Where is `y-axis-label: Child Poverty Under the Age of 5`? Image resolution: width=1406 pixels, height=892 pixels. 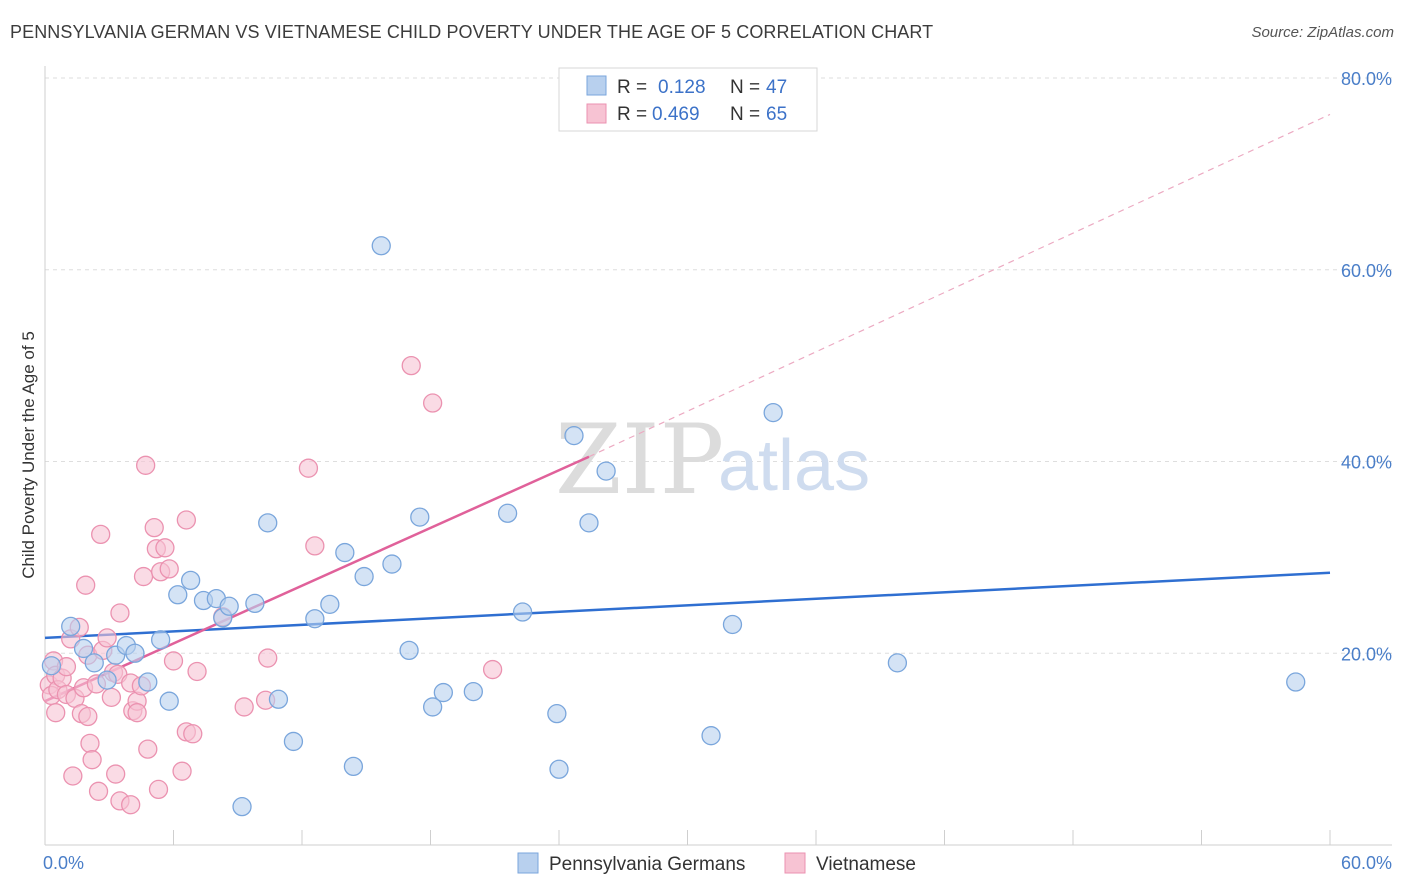
y-axis-label: Child Poverty Under the Age of 5 is located at coordinates (28, 455).